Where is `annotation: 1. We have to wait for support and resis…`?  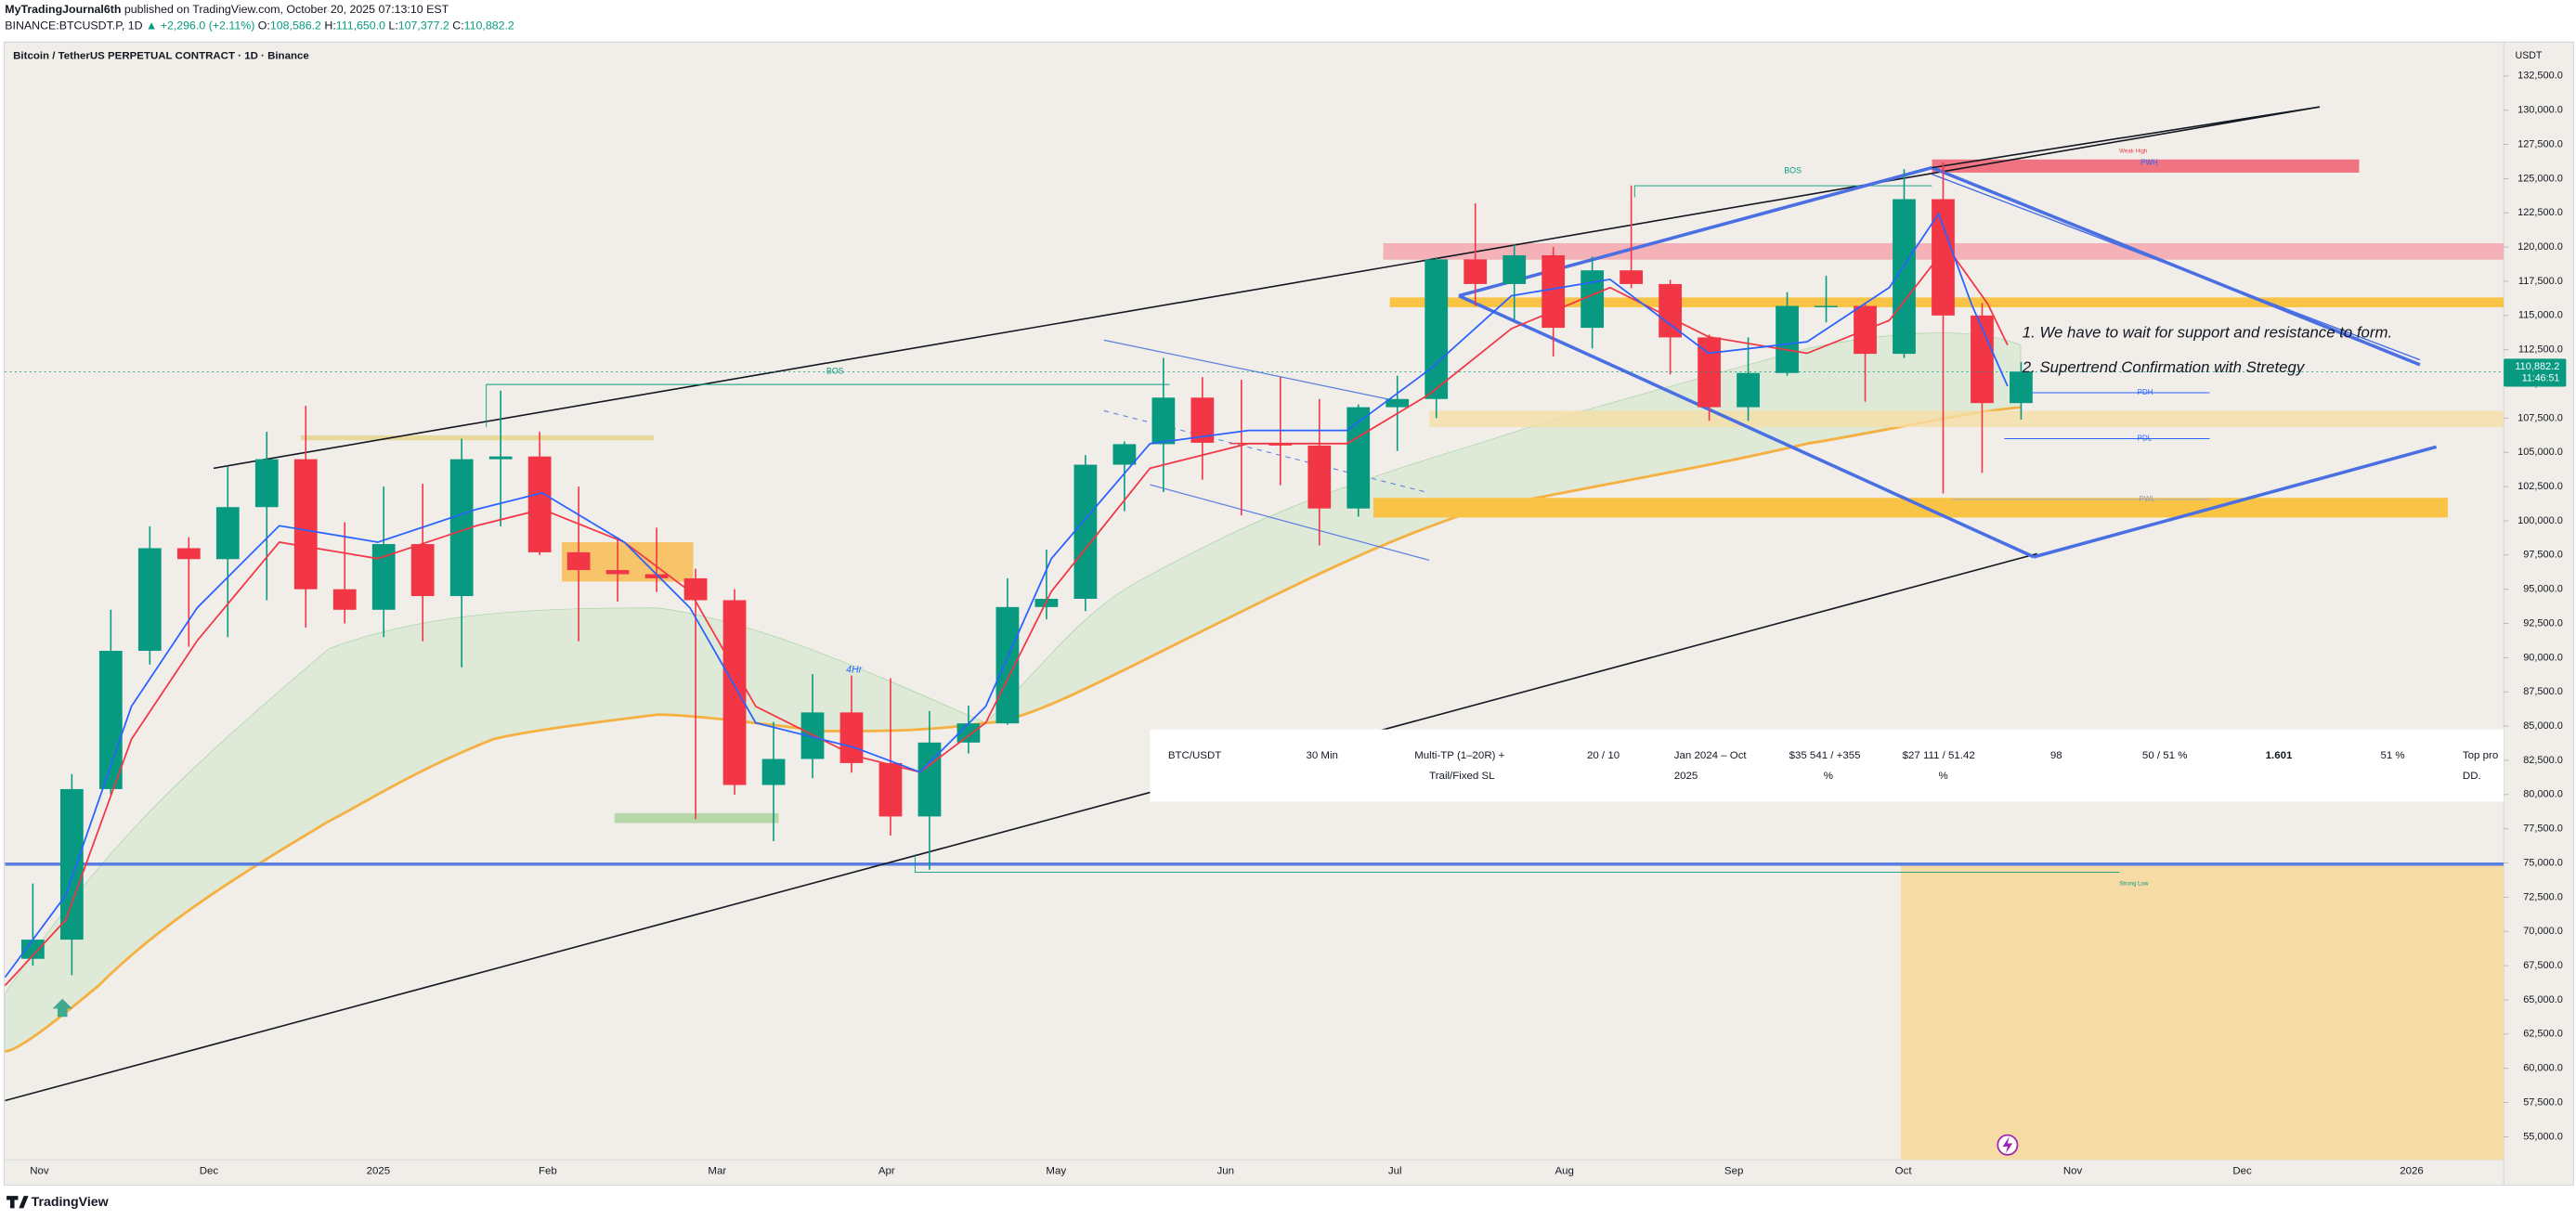
annotation: 1. We have to wait for support and resis… is located at coordinates (2208, 333).